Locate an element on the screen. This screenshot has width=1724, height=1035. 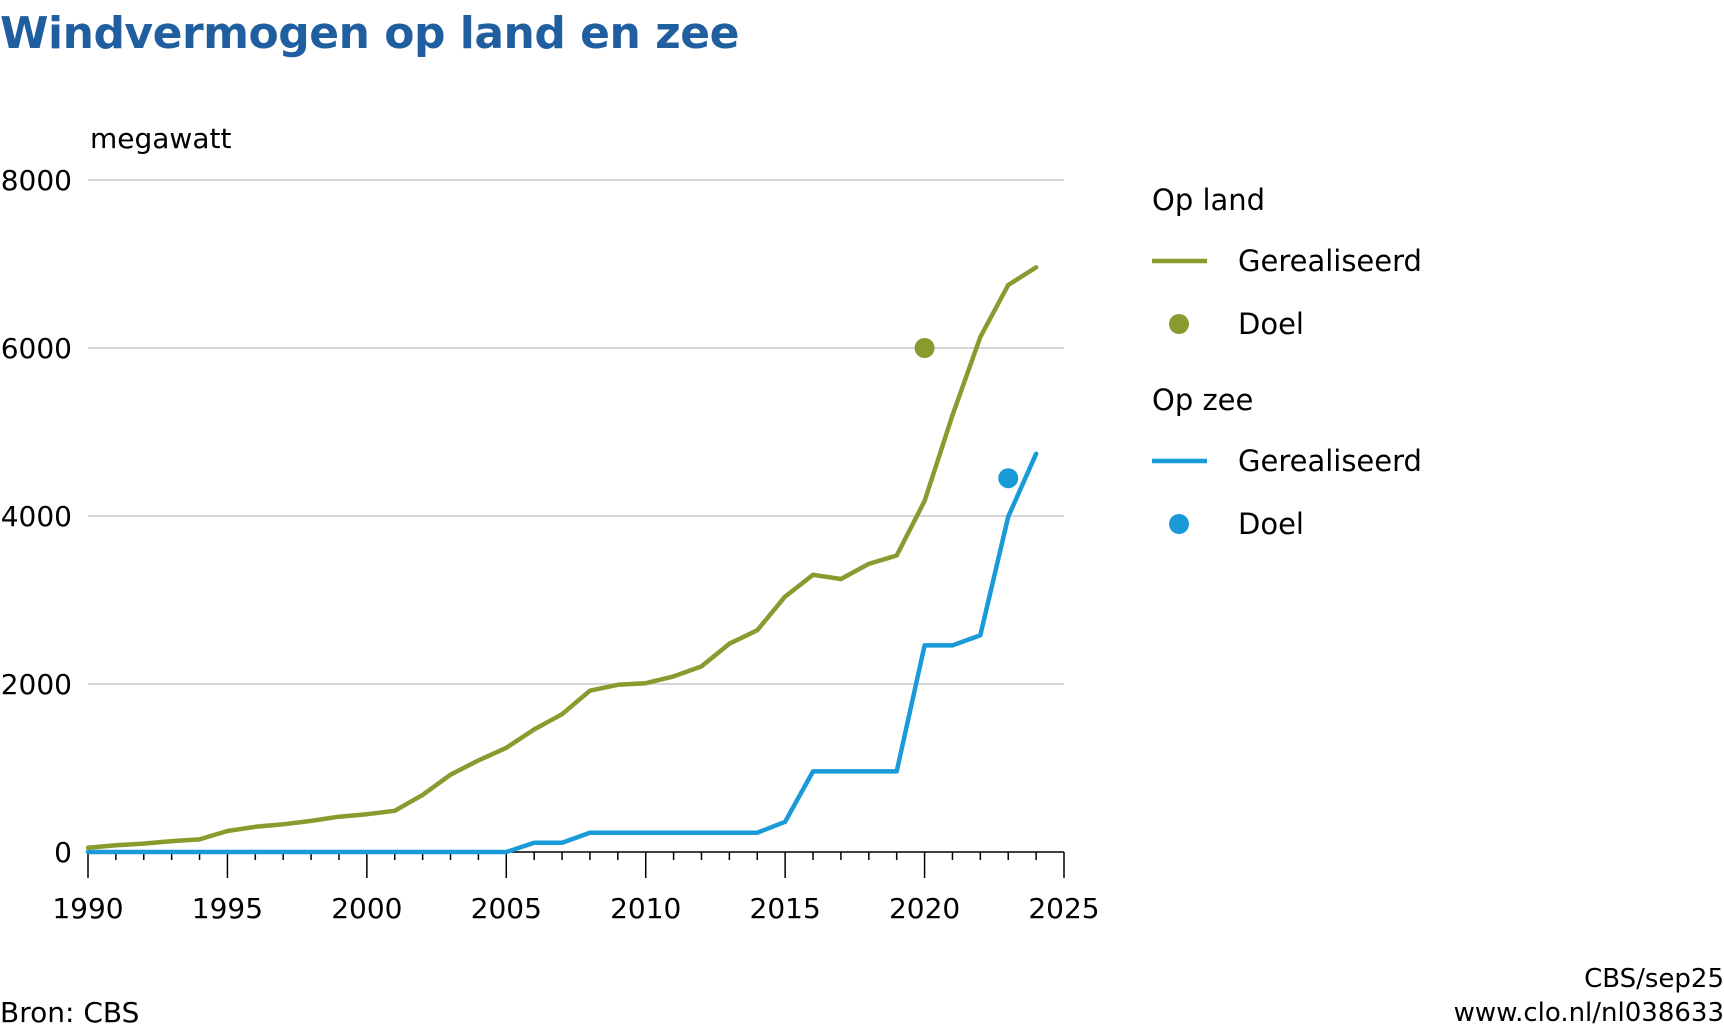
source-note: Bron: CBS is located at coordinates (70, 1012).